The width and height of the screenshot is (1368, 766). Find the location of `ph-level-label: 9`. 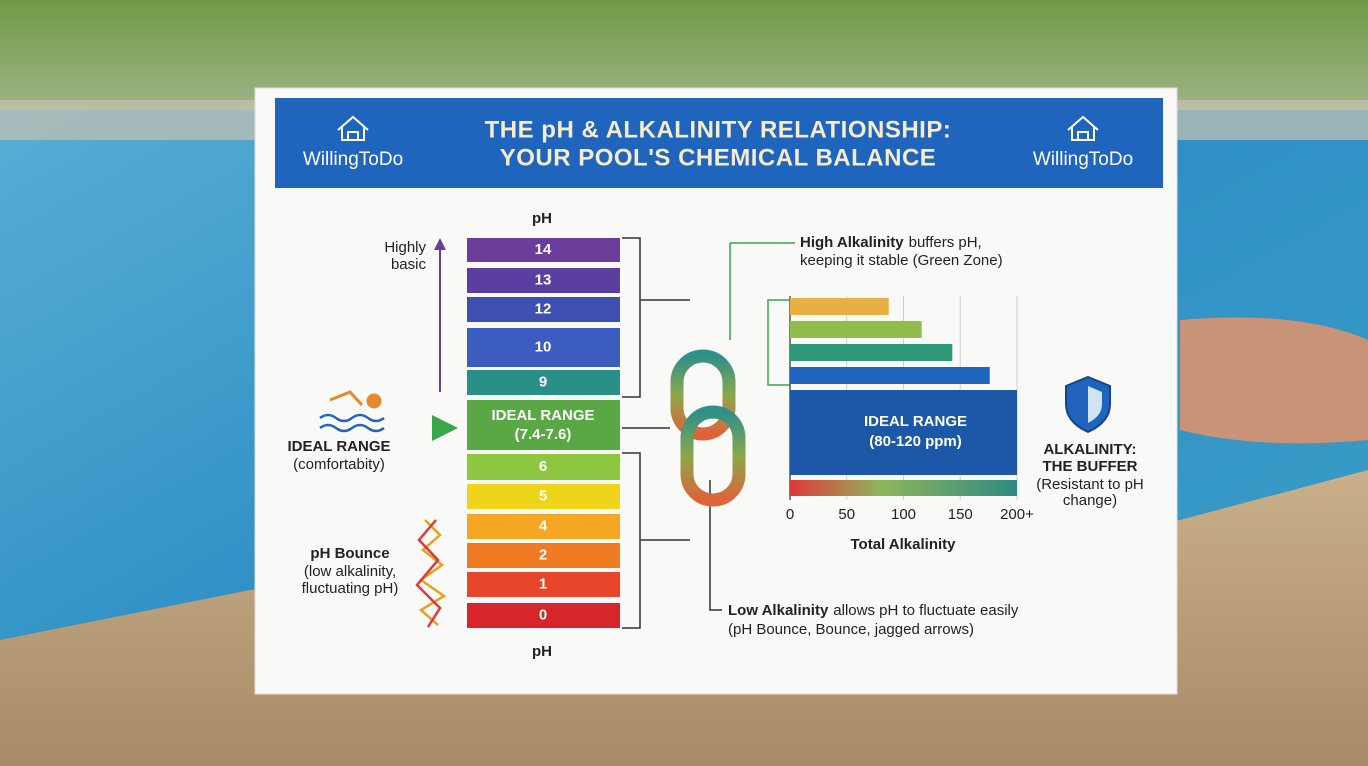

ph-level-label: 9 is located at coordinates (543, 381).